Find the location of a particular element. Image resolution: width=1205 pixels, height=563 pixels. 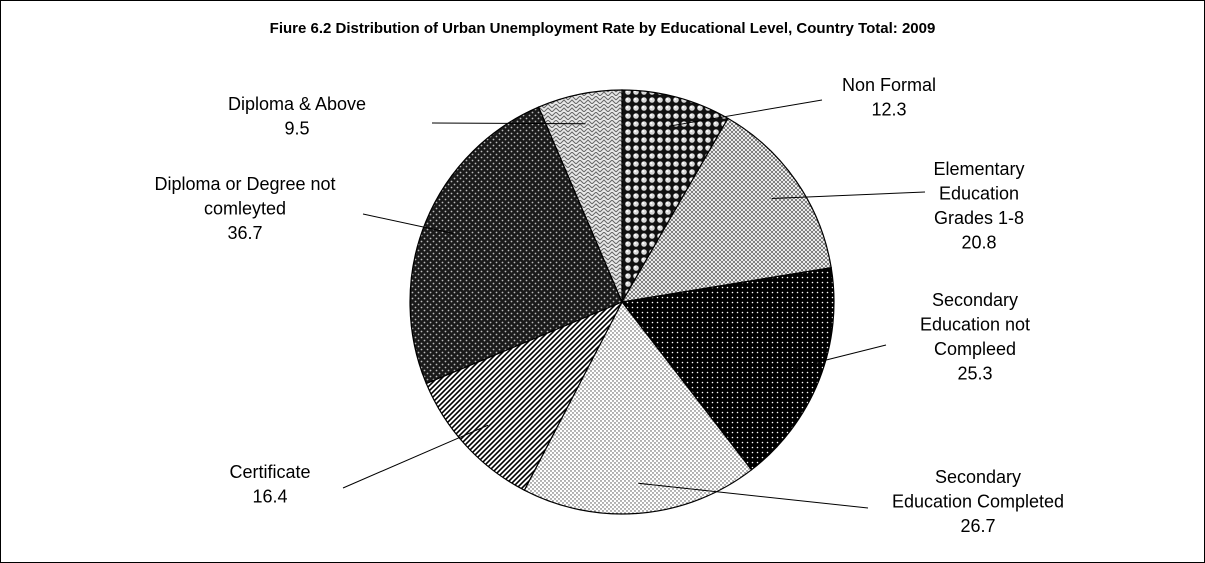

slice-value: 25.3 is located at coordinates (974, 374).